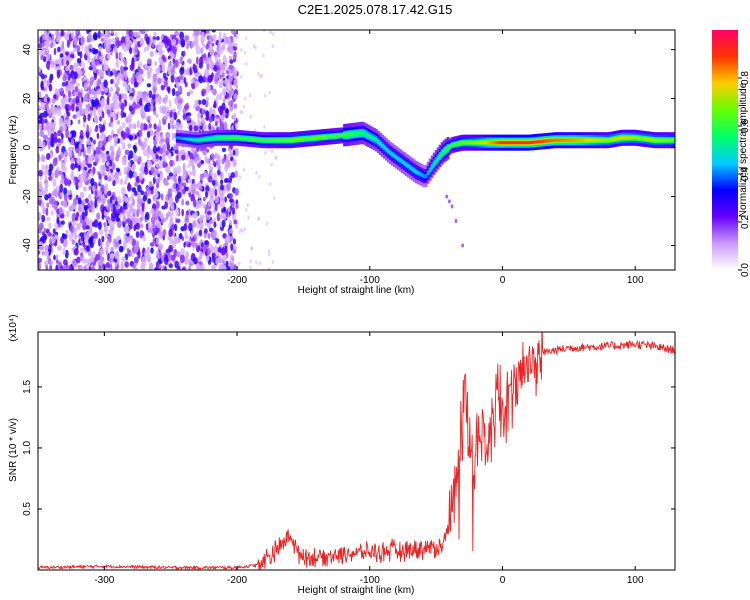 The image size is (750, 600). Describe the element at coordinates (456, 221) in the screenshot. I see `spectrogram-streak-cell` at that location.